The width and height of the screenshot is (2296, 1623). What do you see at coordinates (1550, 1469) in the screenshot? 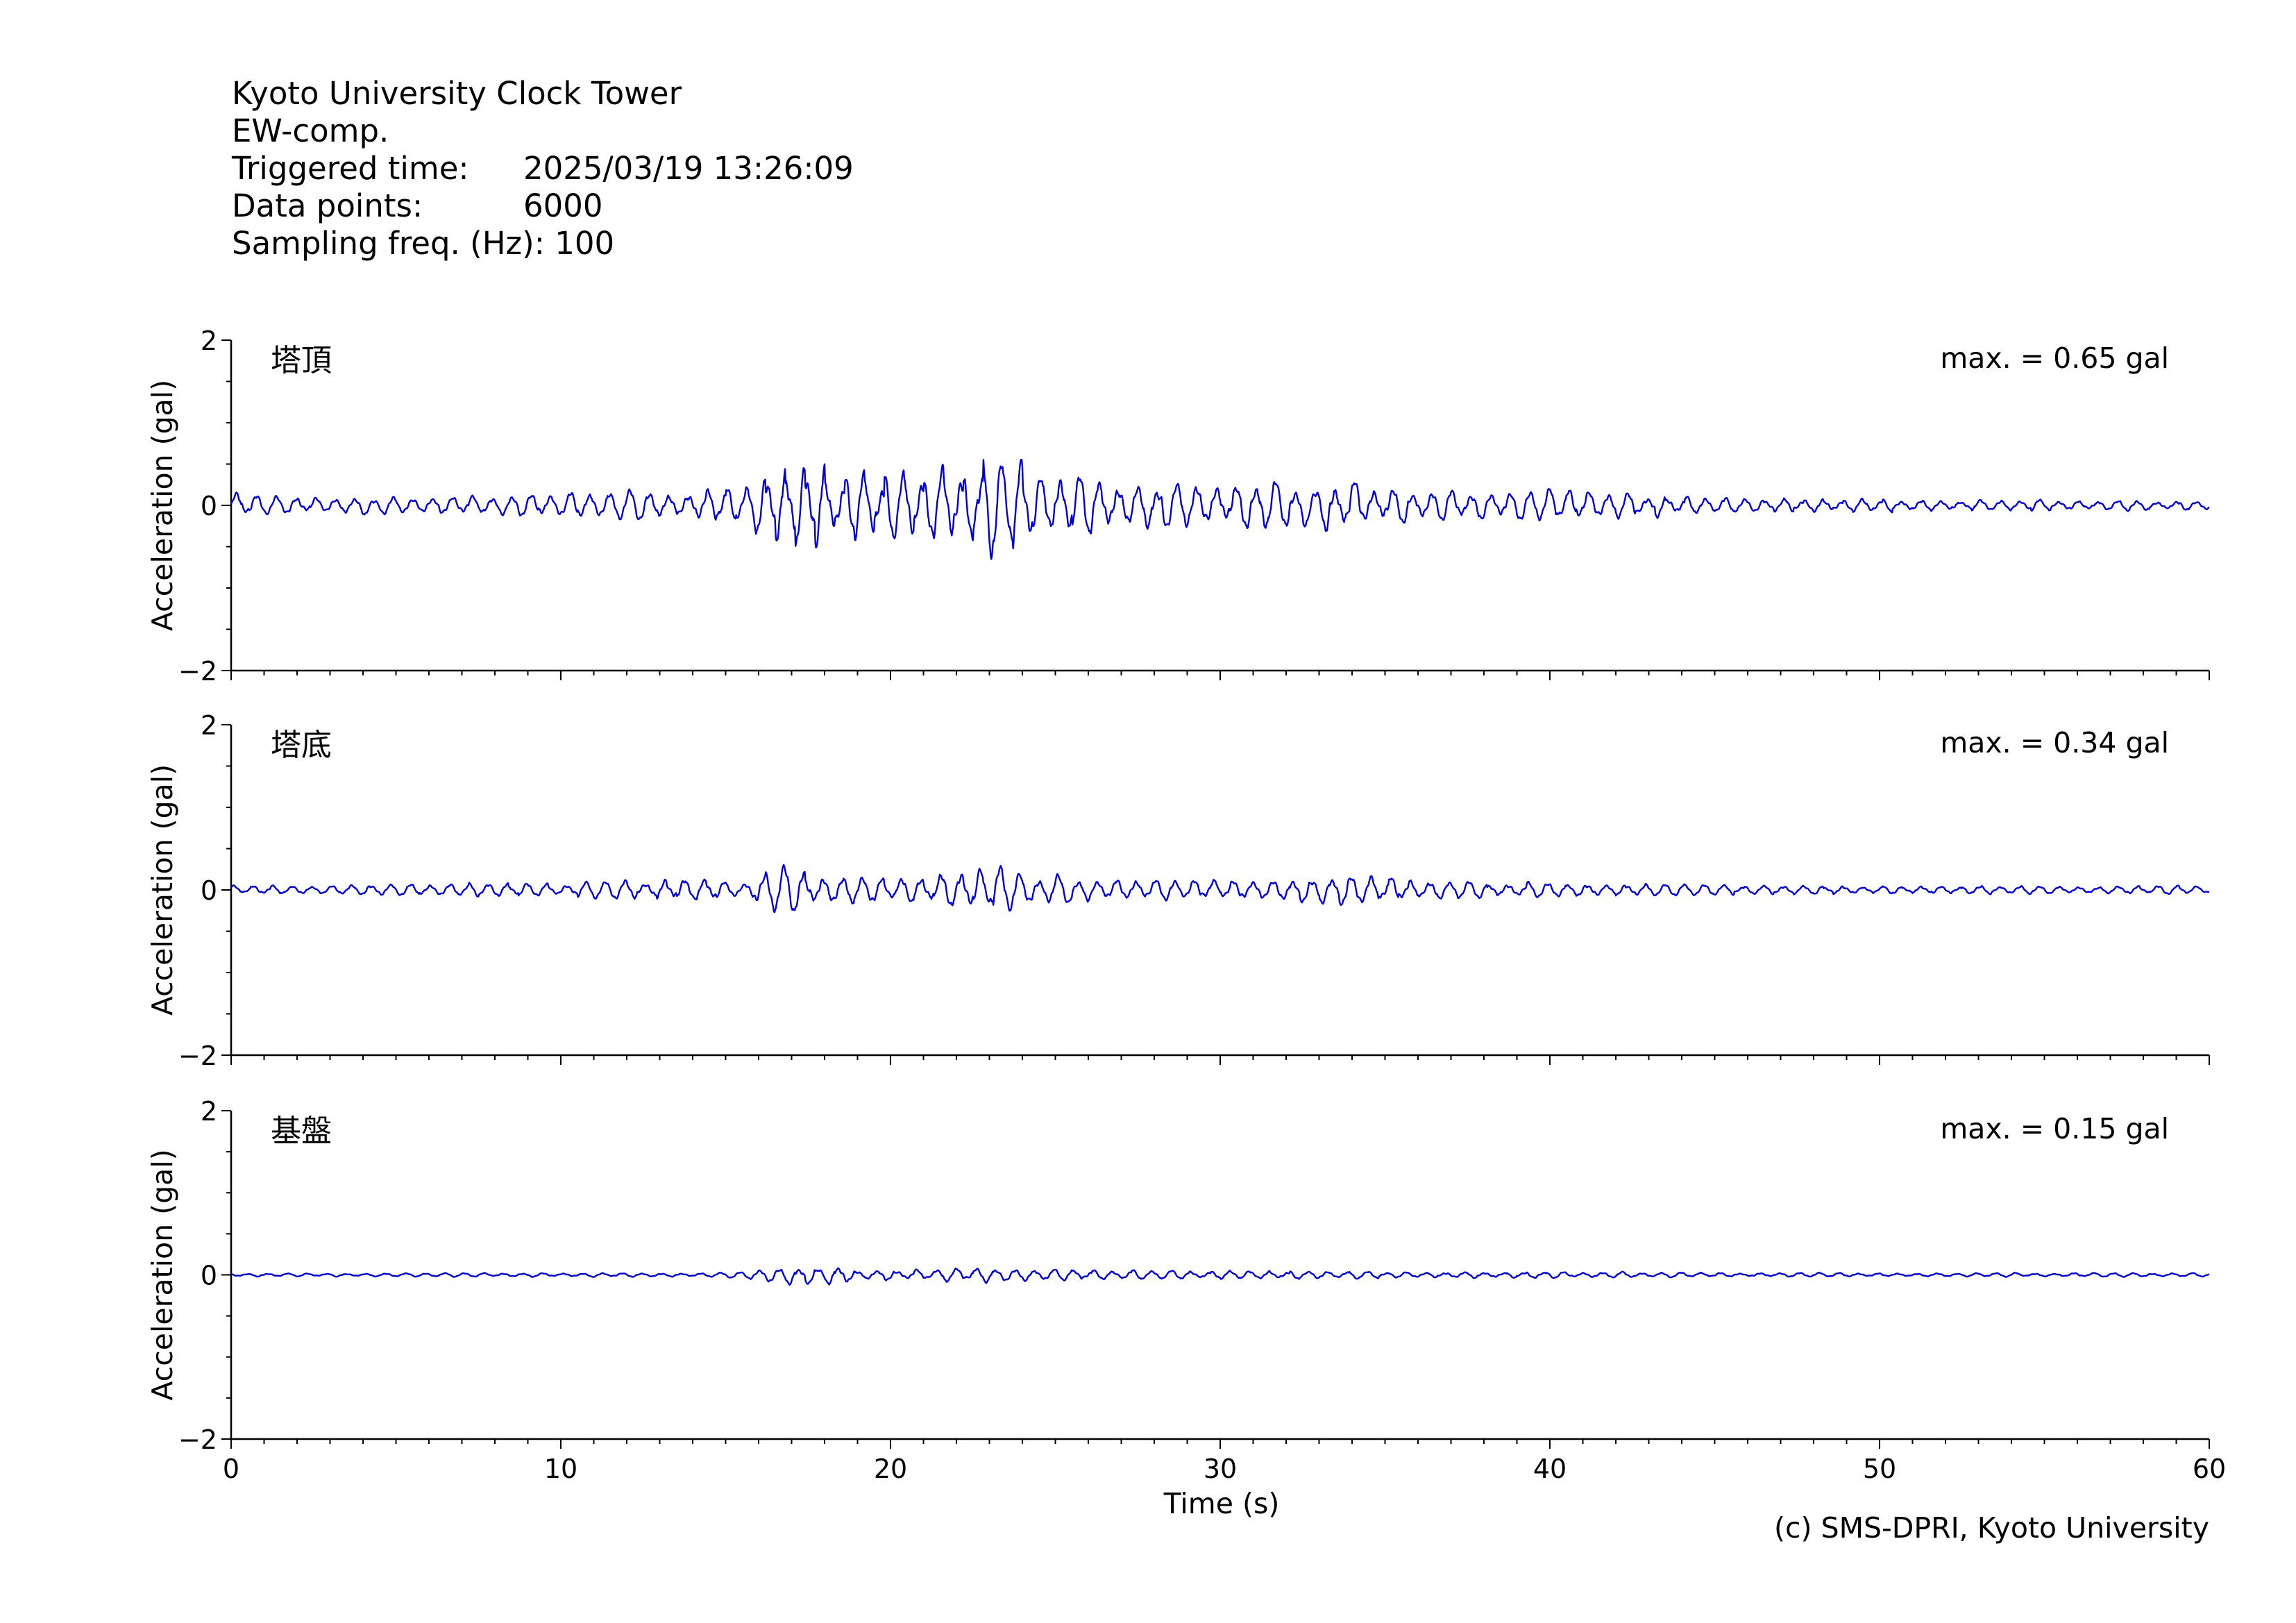
I see `x-tick-label: 40` at bounding box center [1550, 1469].